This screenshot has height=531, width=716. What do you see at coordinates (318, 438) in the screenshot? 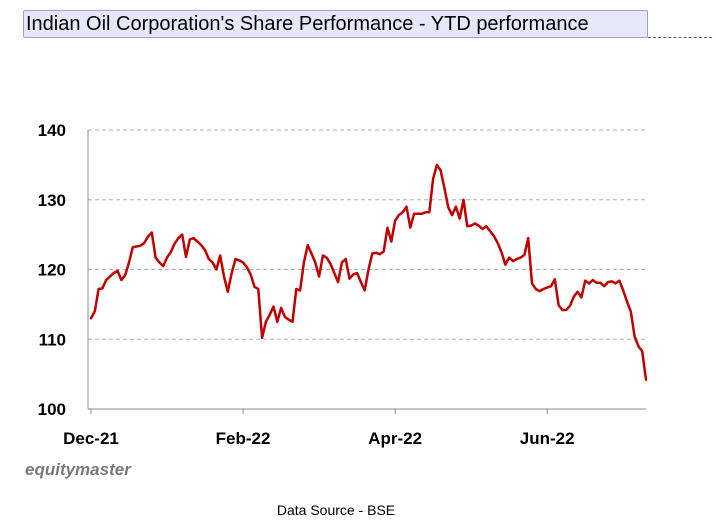
I see `x-tick-labels: Dec-21 Feb-22 Apr-22 Jun-22` at bounding box center [318, 438].